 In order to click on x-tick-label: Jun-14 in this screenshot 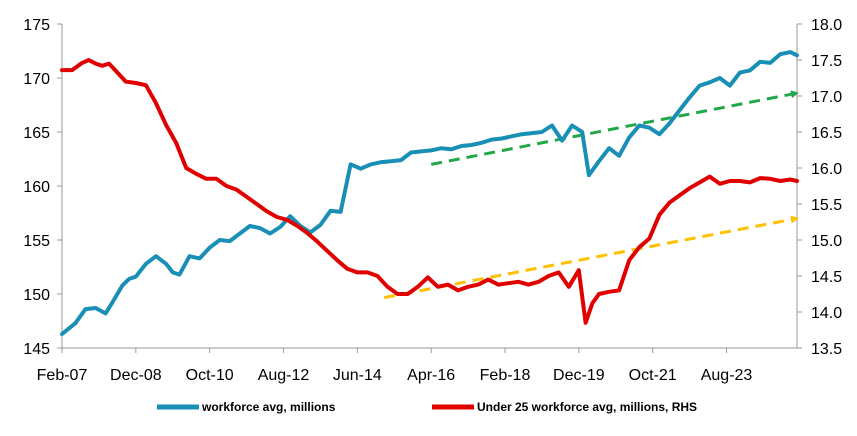, I will do `click(357, 375)`.